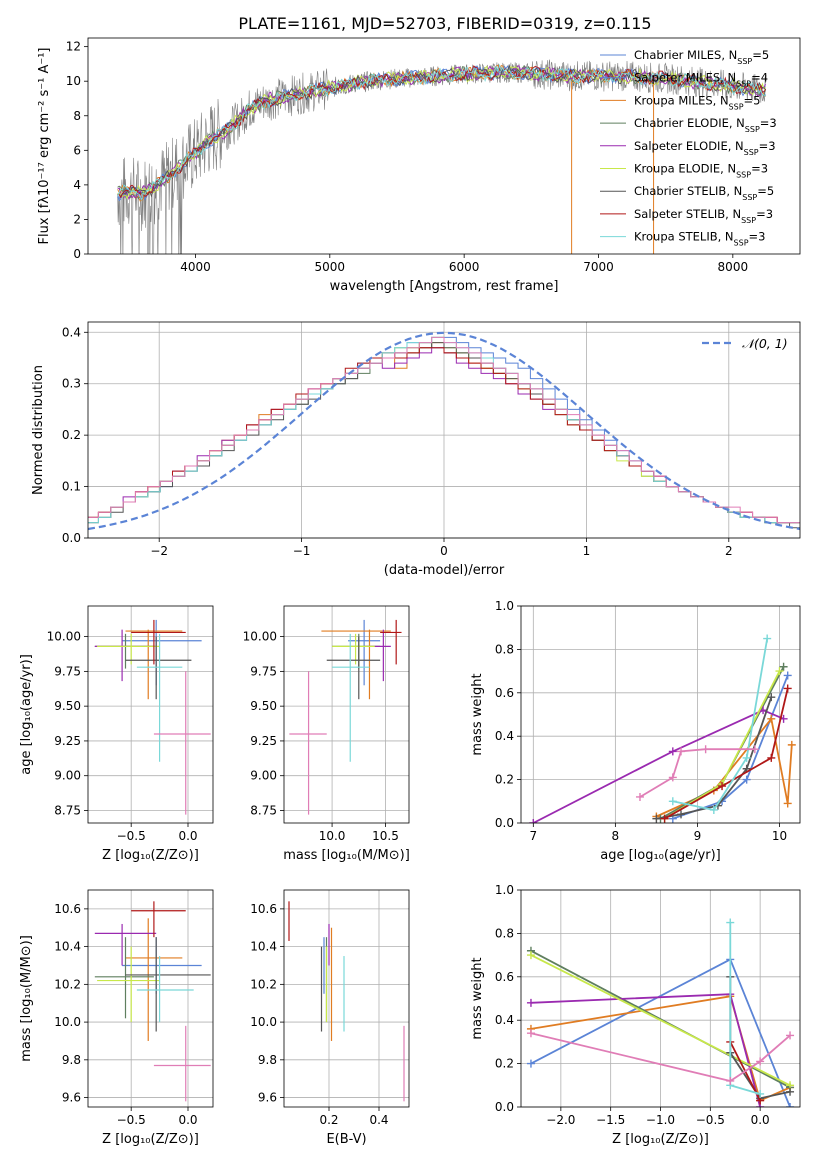 The height and width of the screenshot is (1170, 819). I want to click on y-tick-label: 10, so click(73, 81).